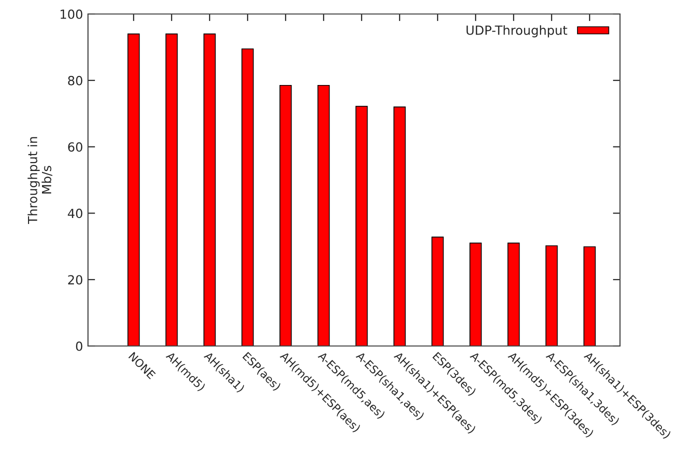 The width and height of the screenshot is (691, 455). Describe the element at coordinates (75, 280) in the screenshot. I see `y-tick-label: 20` at that location.